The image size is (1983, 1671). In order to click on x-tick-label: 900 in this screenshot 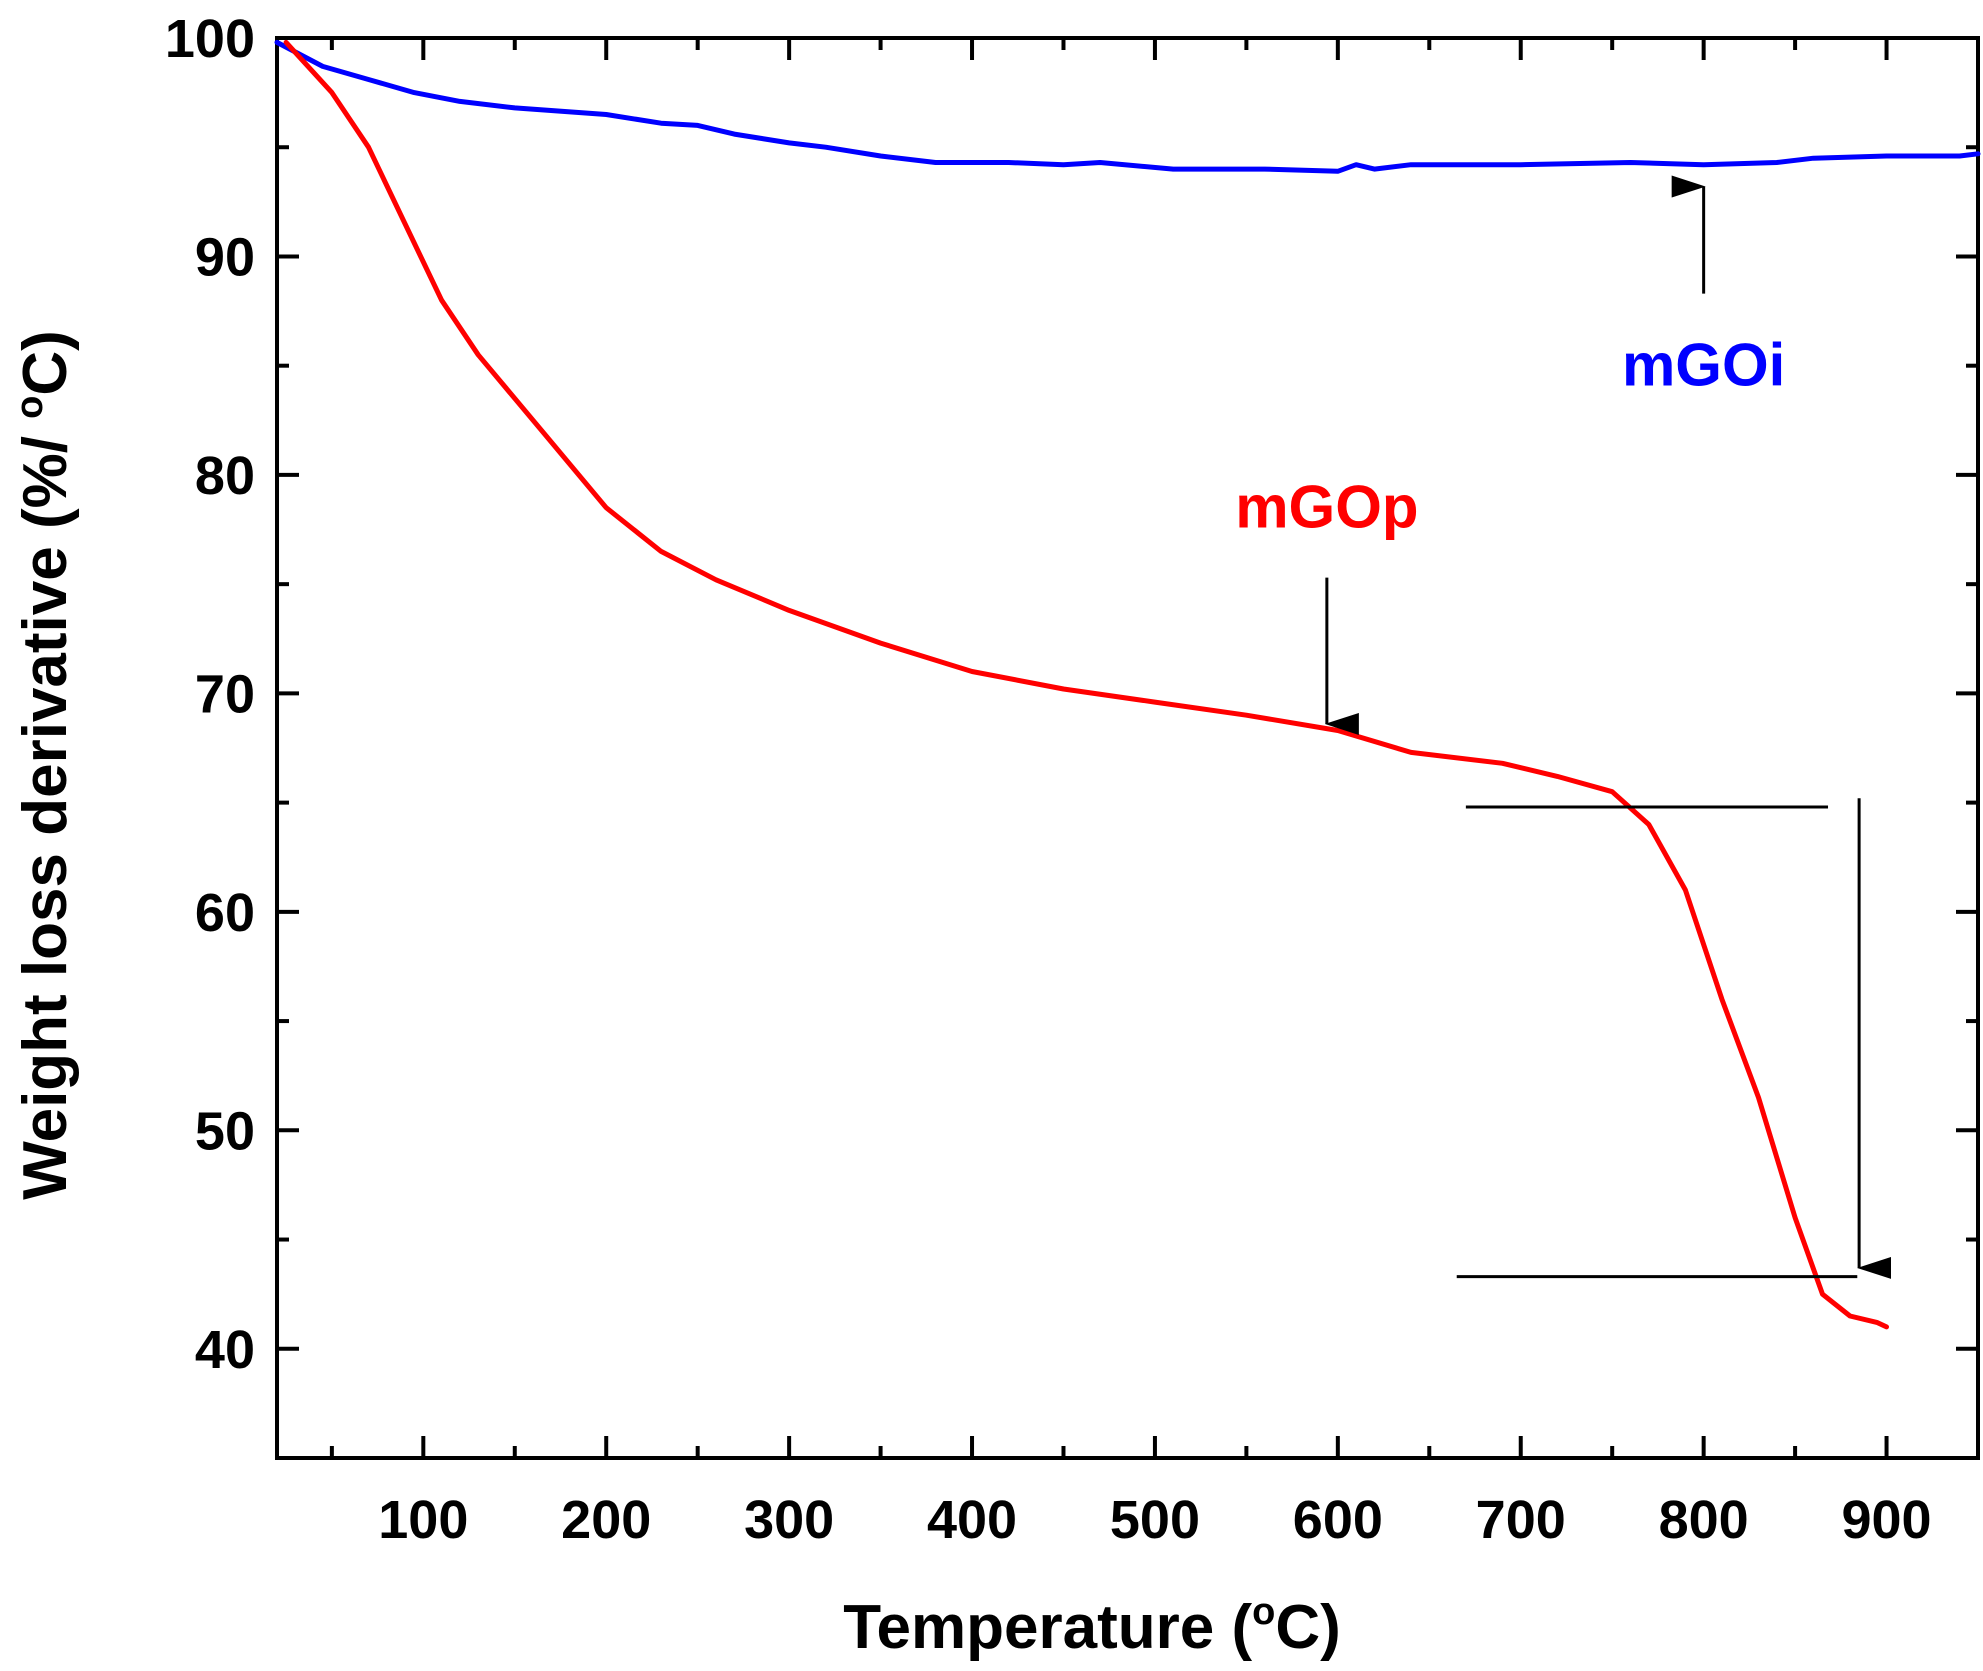, I will do `click(1886, 1520)`.